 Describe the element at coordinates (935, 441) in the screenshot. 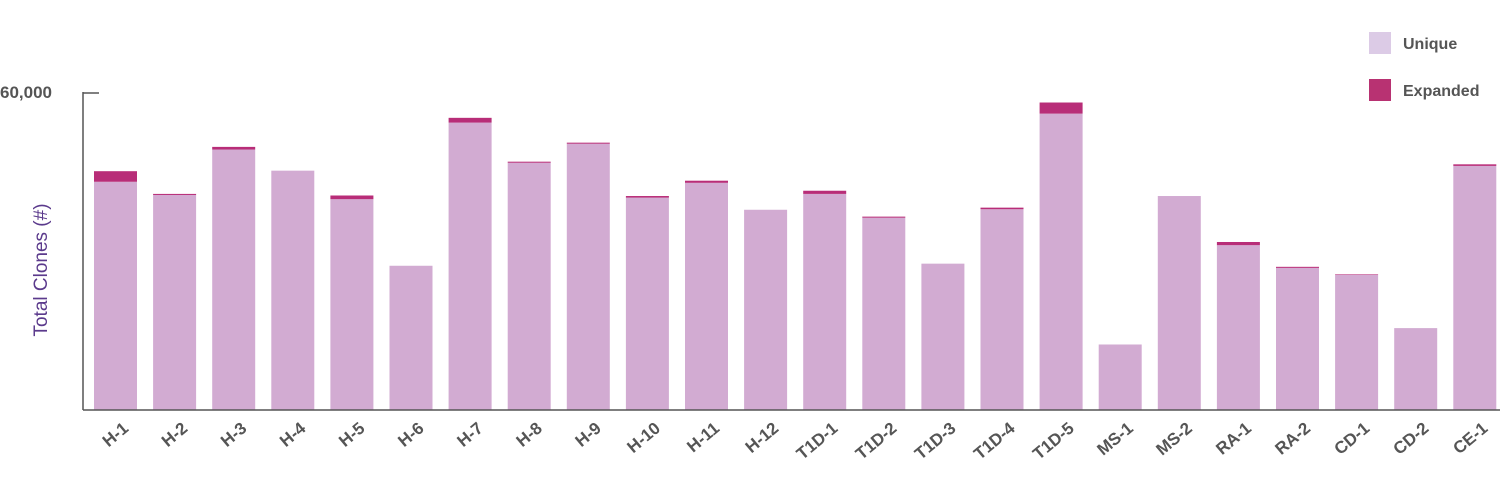

I see `x-tick-label-t1d-3: T1D-3` at that location.